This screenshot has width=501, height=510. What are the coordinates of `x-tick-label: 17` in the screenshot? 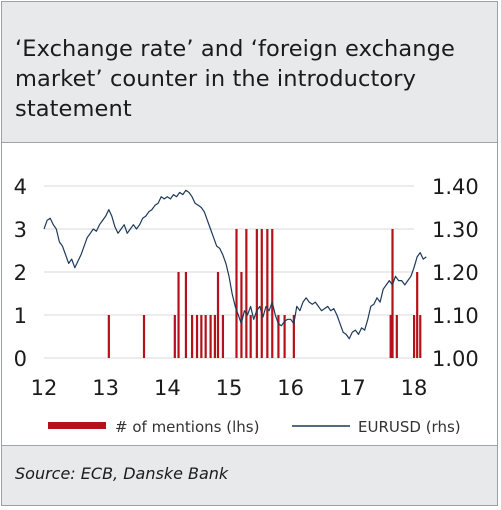 It's located at (352, 388).